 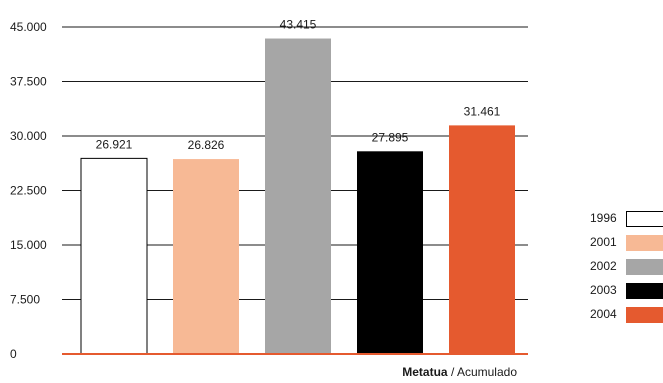 What do you see at coordinates (13, 354) in the screenshot?
I see `y-tick-label: 0` at bounding box center [13, 354].